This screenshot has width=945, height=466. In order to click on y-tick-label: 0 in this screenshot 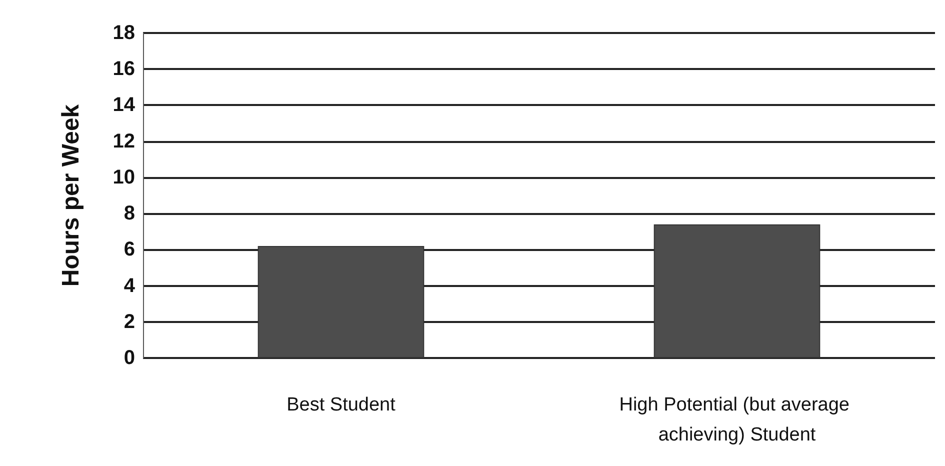, I will do `click(129, 358)`.